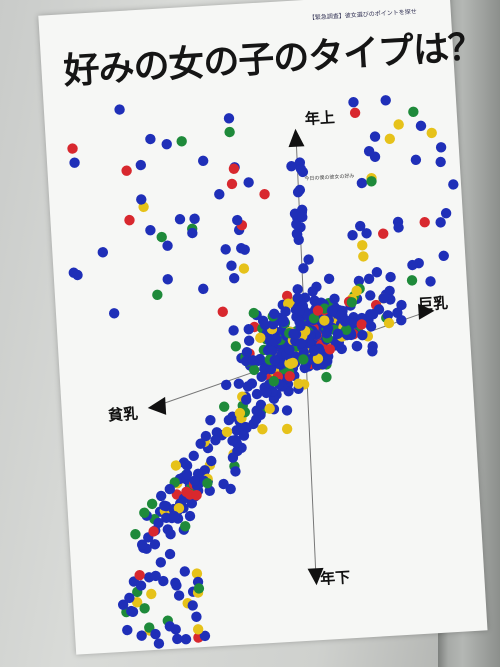 Image resolution: width=500 pixels, height=667 pixels. What do you see at coordinates (315, 576) in the screenshot?
I see `arrow-down-icon` at bounding box center [315, 576].